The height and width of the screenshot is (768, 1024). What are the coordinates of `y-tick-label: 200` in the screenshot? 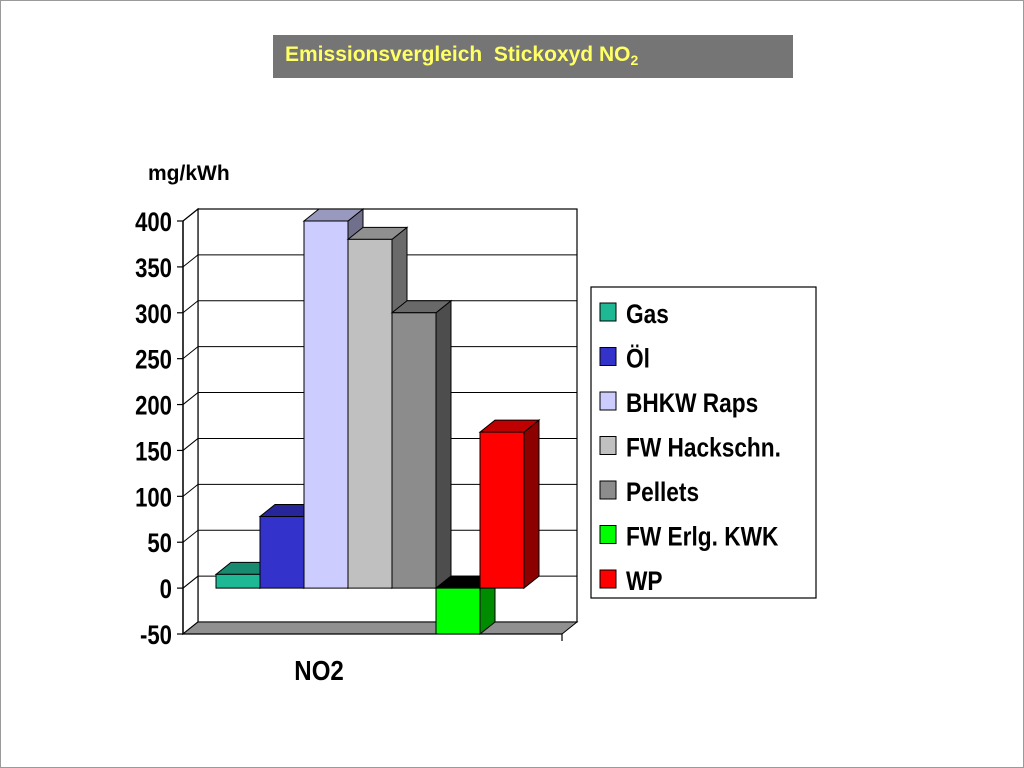 It's located at (153, 407).